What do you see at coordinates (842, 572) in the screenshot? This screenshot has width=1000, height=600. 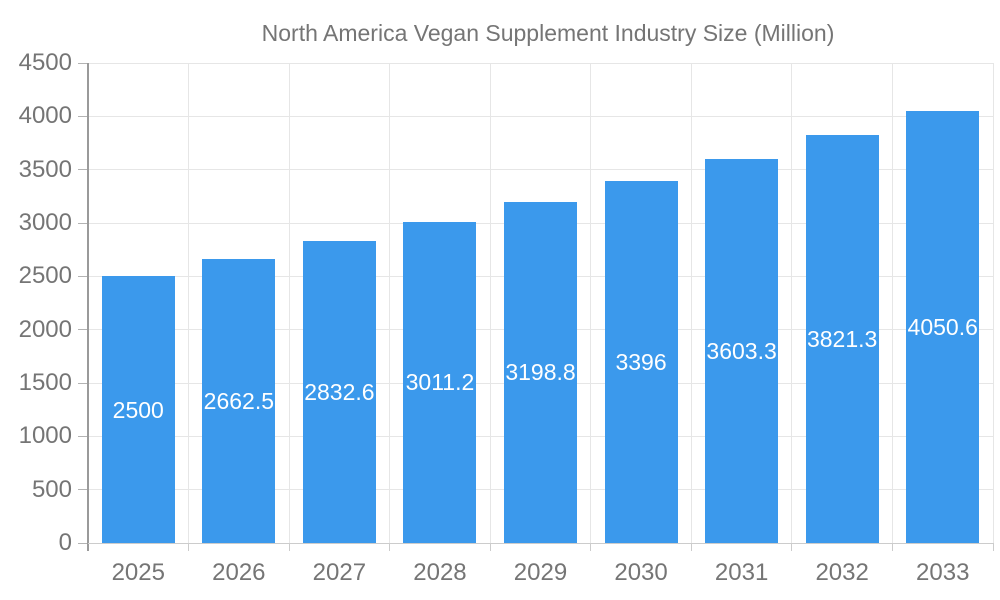 I see `x-axis-tick-label: 2032` at bounding box center [842, 572].